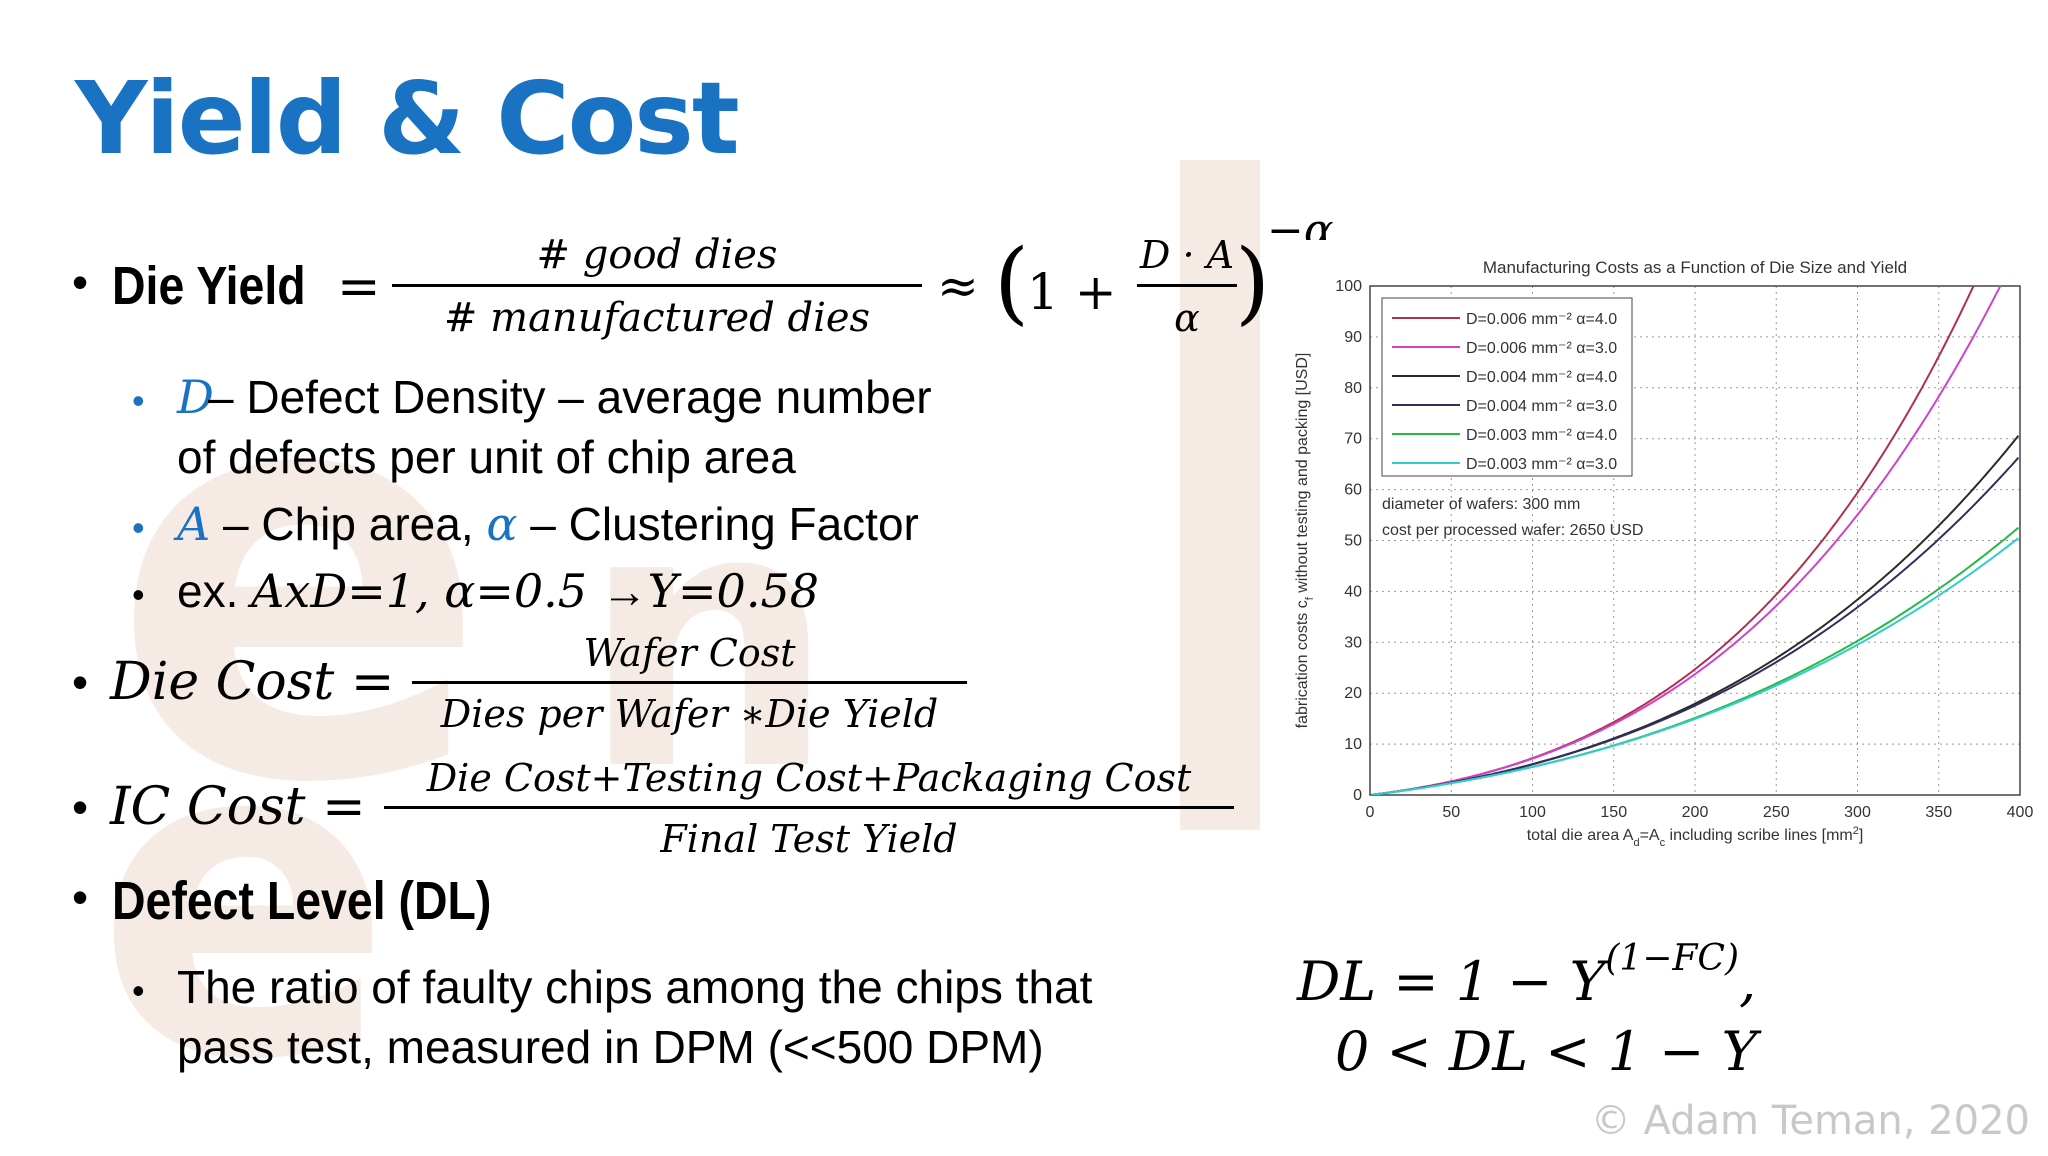  What do you see at coordinates (1748, 981) in the screenshot?
I see `dl-formula-1-comma: ,` at bounding box center [1748, 981].